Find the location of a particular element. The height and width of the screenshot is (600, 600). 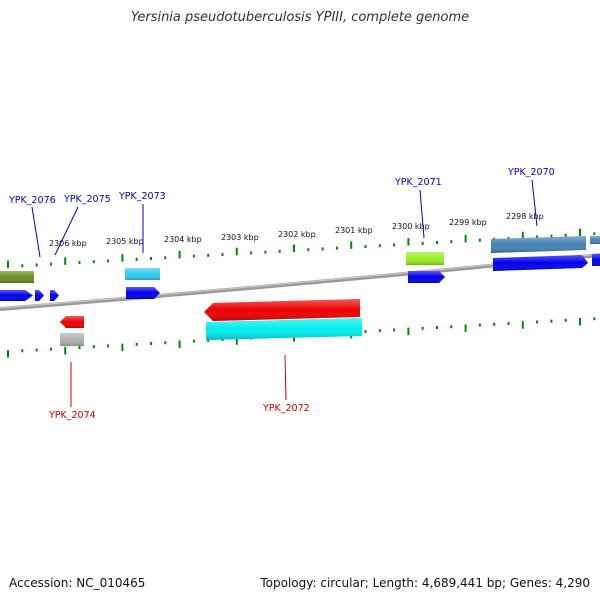

gene-label: YPK_2074 is located at coordinates (72, 415).